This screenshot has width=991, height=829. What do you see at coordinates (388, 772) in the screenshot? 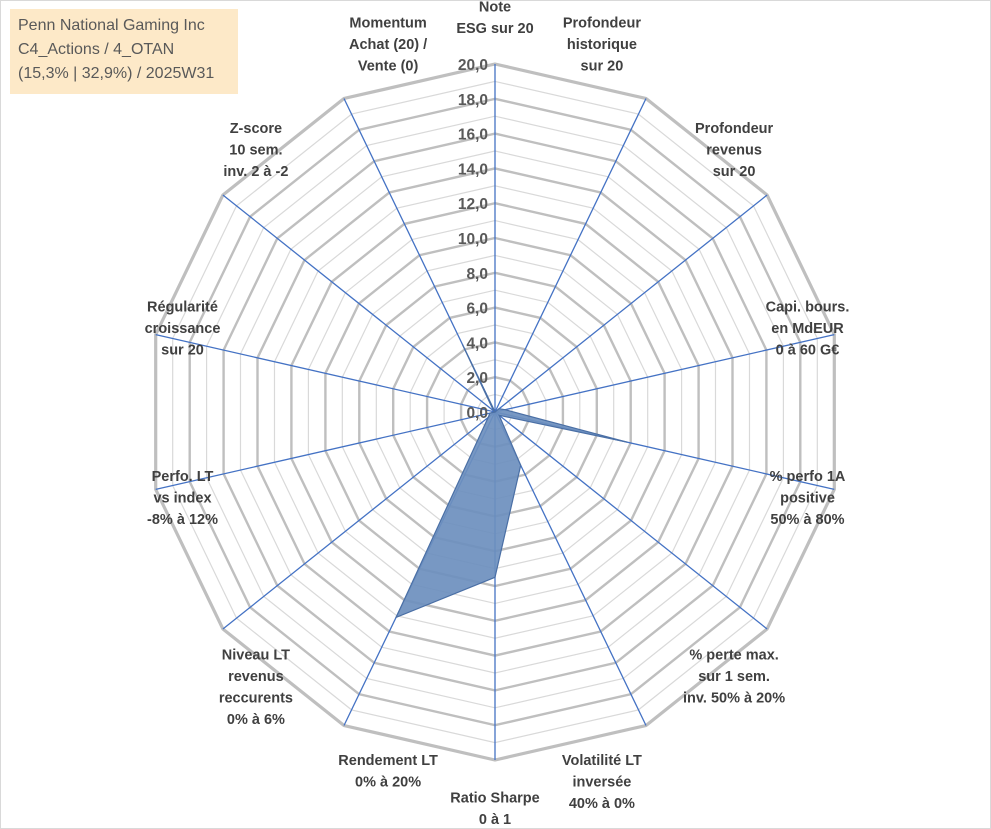
I see `axis-label: Rendement LT 0% à 20%` at bounding box center [388, 772].